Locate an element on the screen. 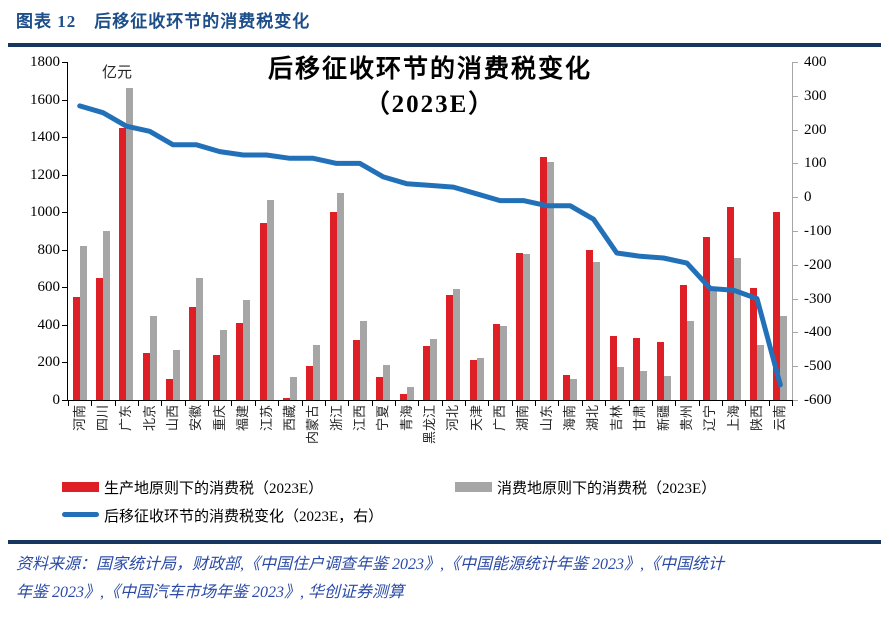  chart-title: 后移征收环节的消费税变化 （2023E） is located at coordinates (430, 87).